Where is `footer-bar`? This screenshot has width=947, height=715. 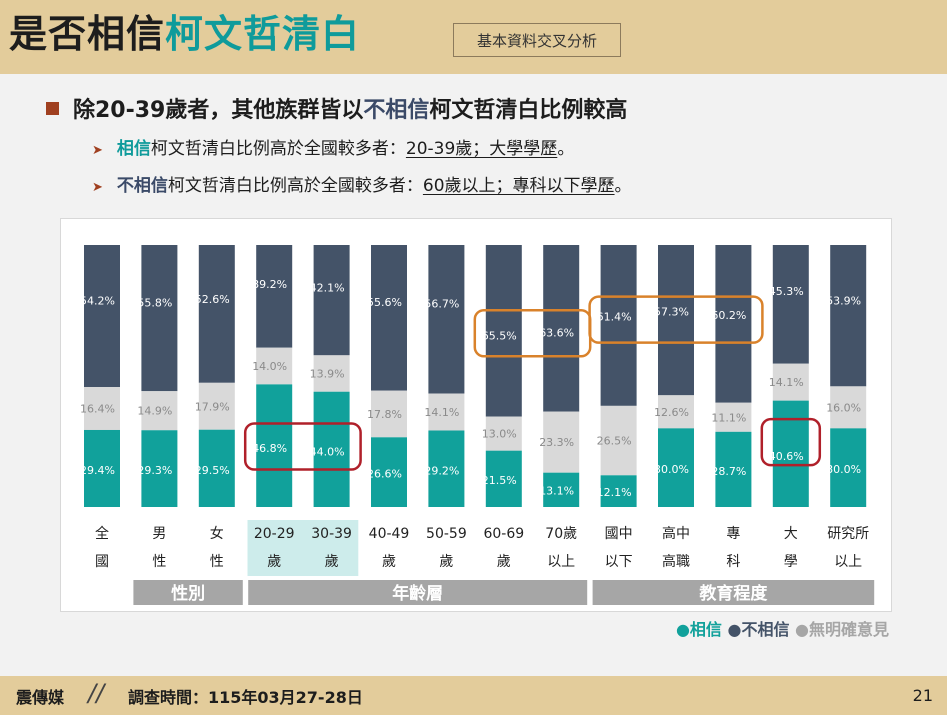 footer-bar is located at coordinates (473, 695).